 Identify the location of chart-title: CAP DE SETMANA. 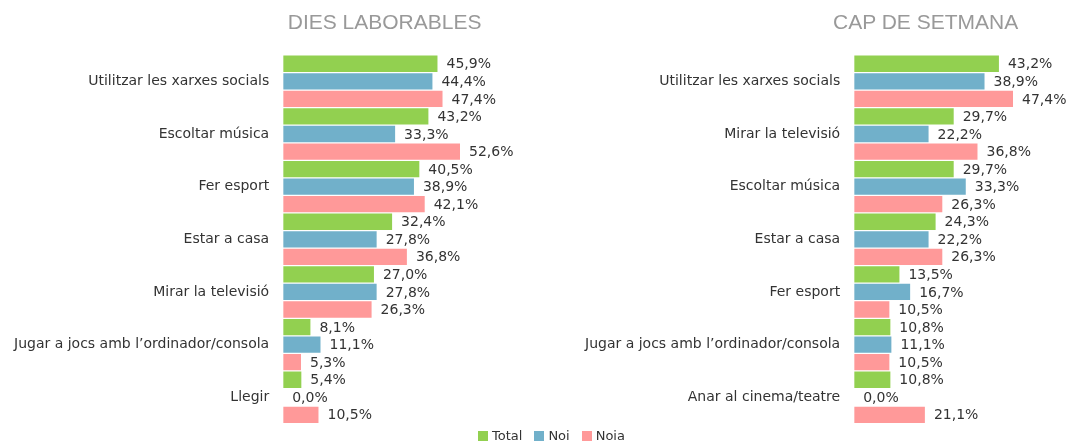
(926, 21).